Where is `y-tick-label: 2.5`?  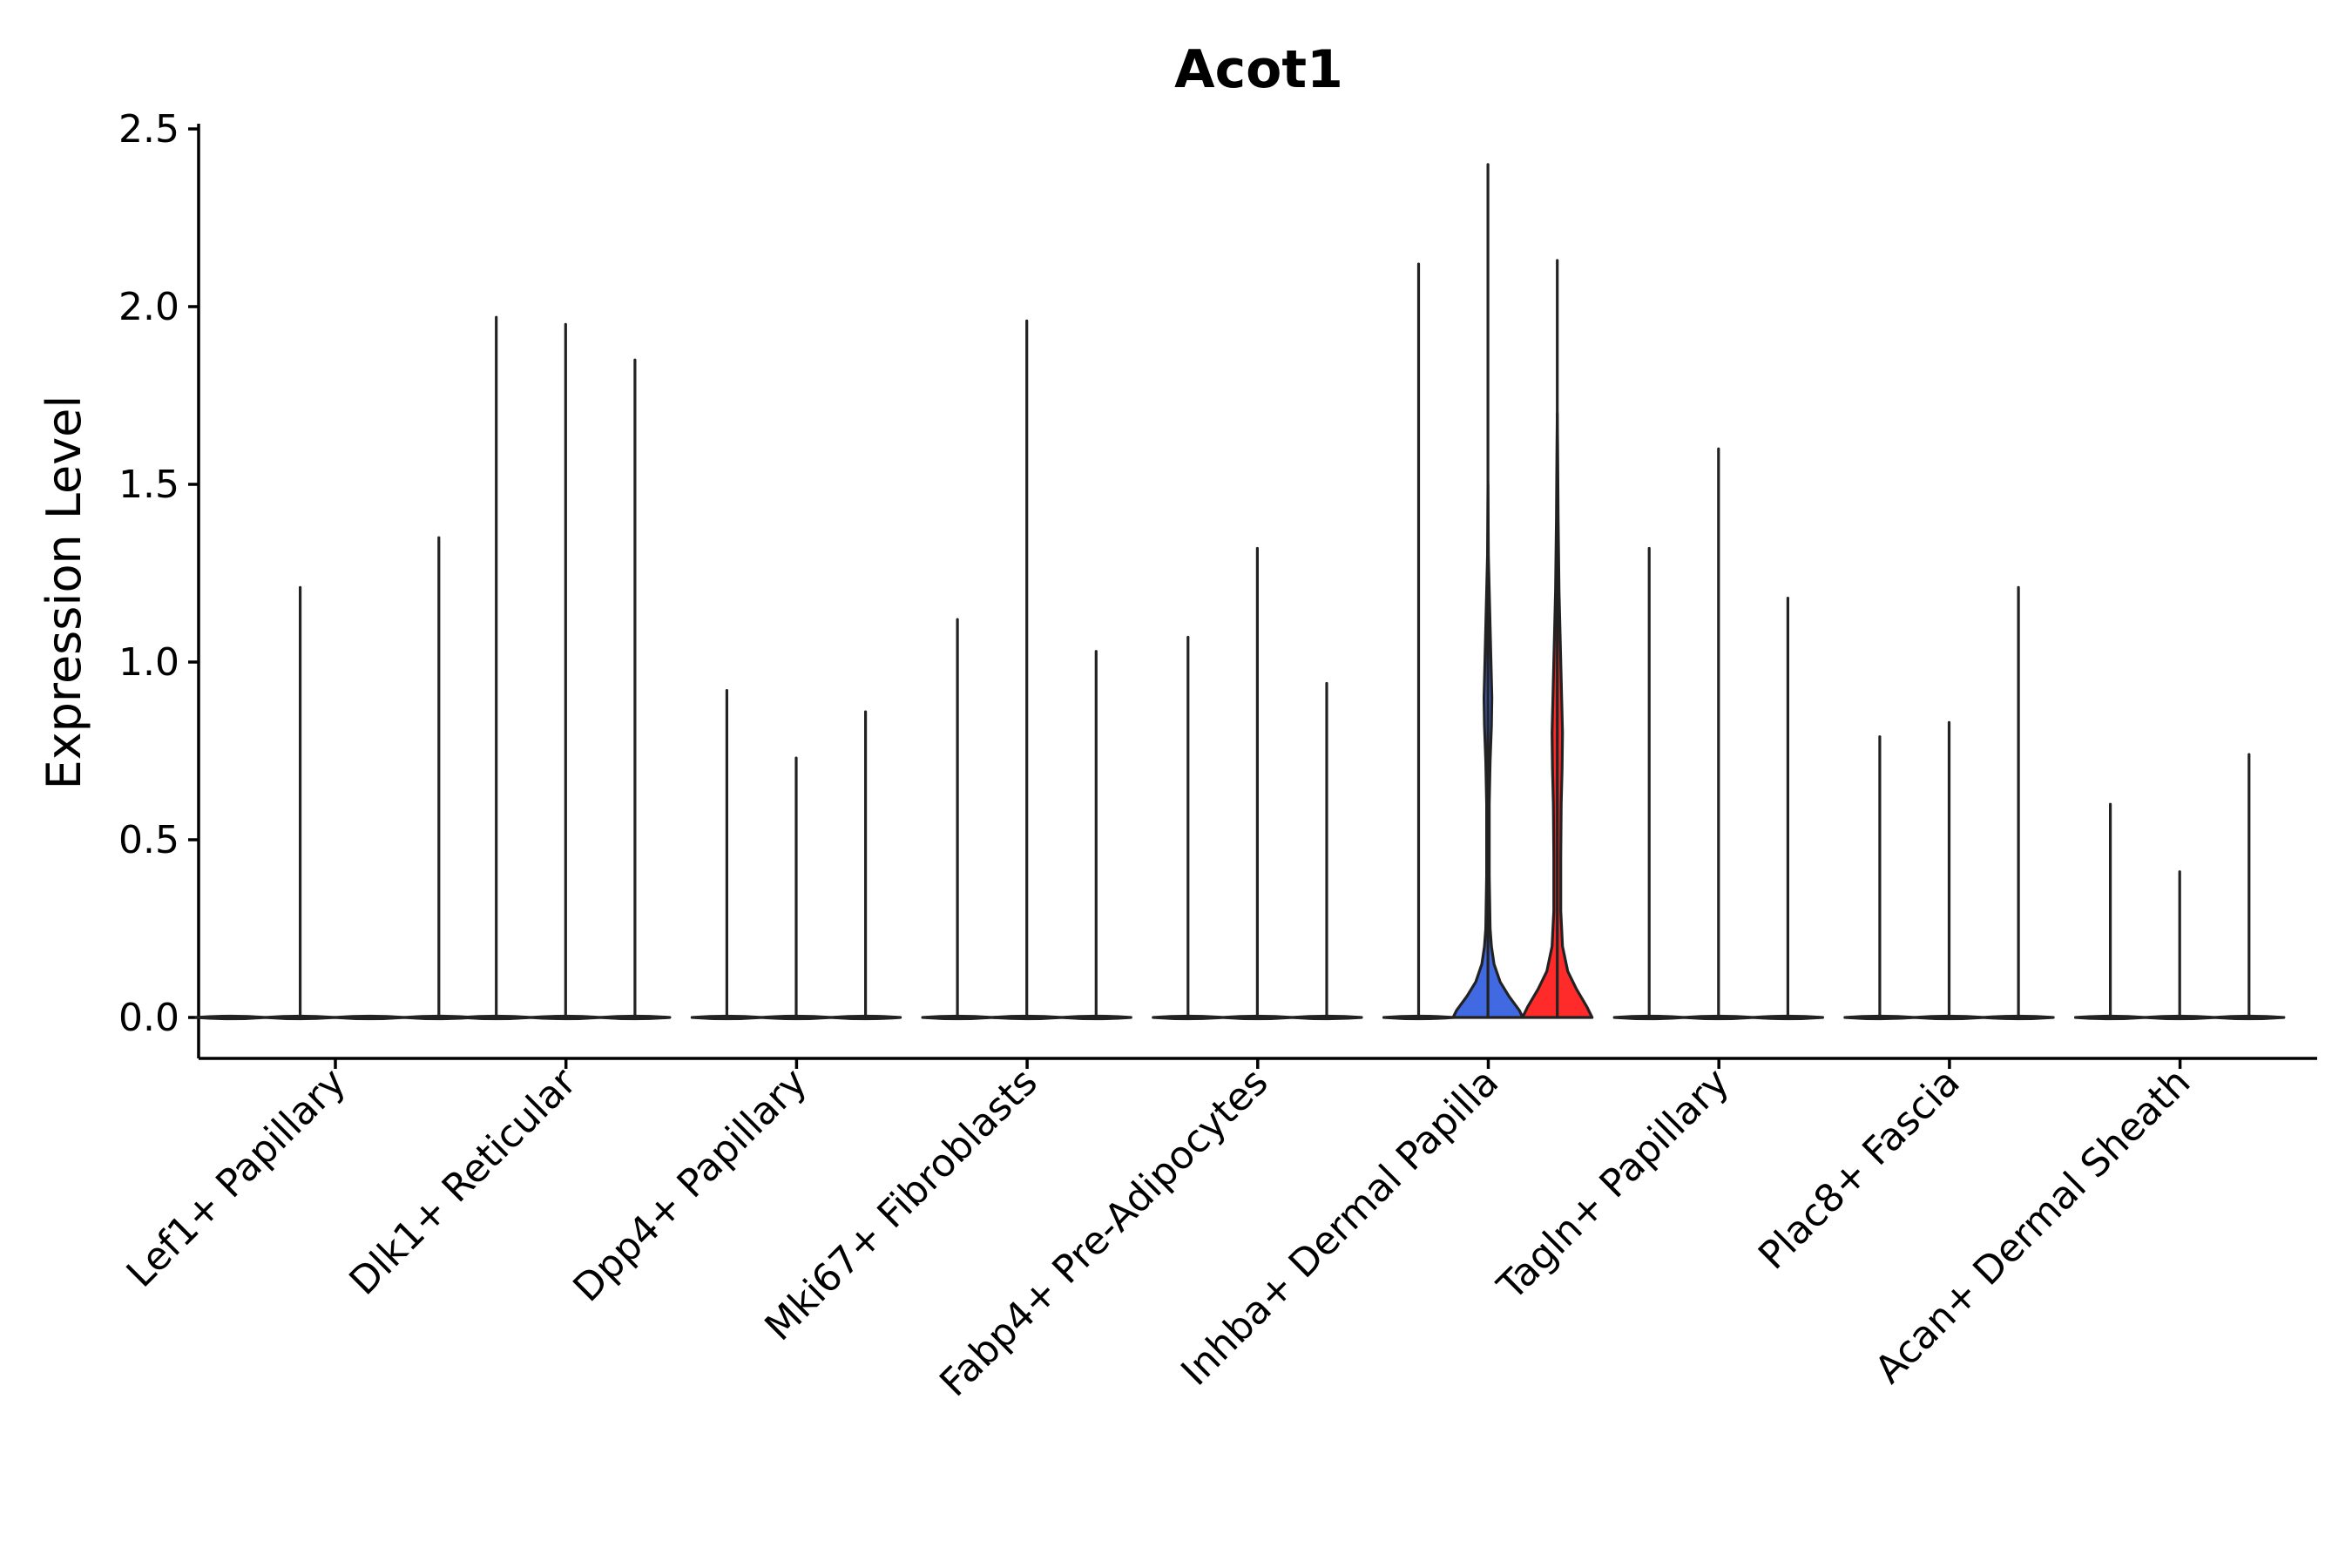 y-tick-label: 2.5 is located at coordinates (148, 129).